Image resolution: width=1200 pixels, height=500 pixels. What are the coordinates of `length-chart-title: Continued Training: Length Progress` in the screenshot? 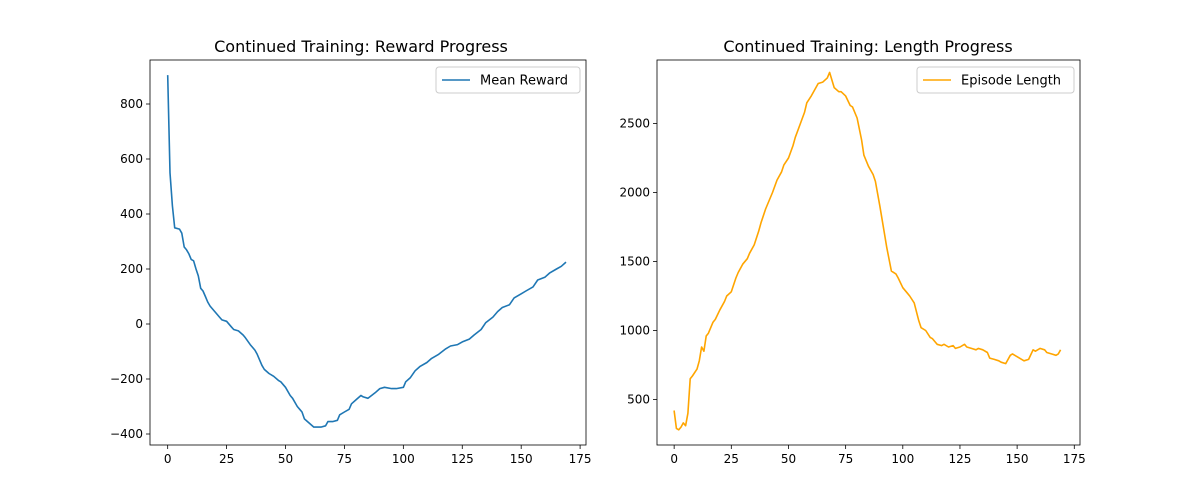 It's located at (867, 46).